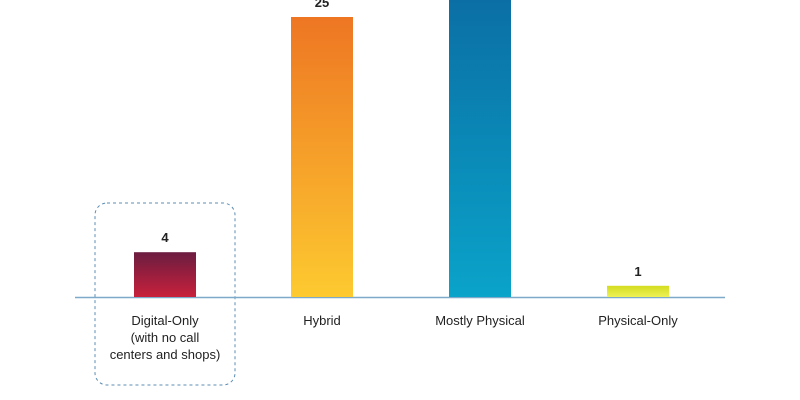  I want to click on value-label: 25, so click(322, 5).